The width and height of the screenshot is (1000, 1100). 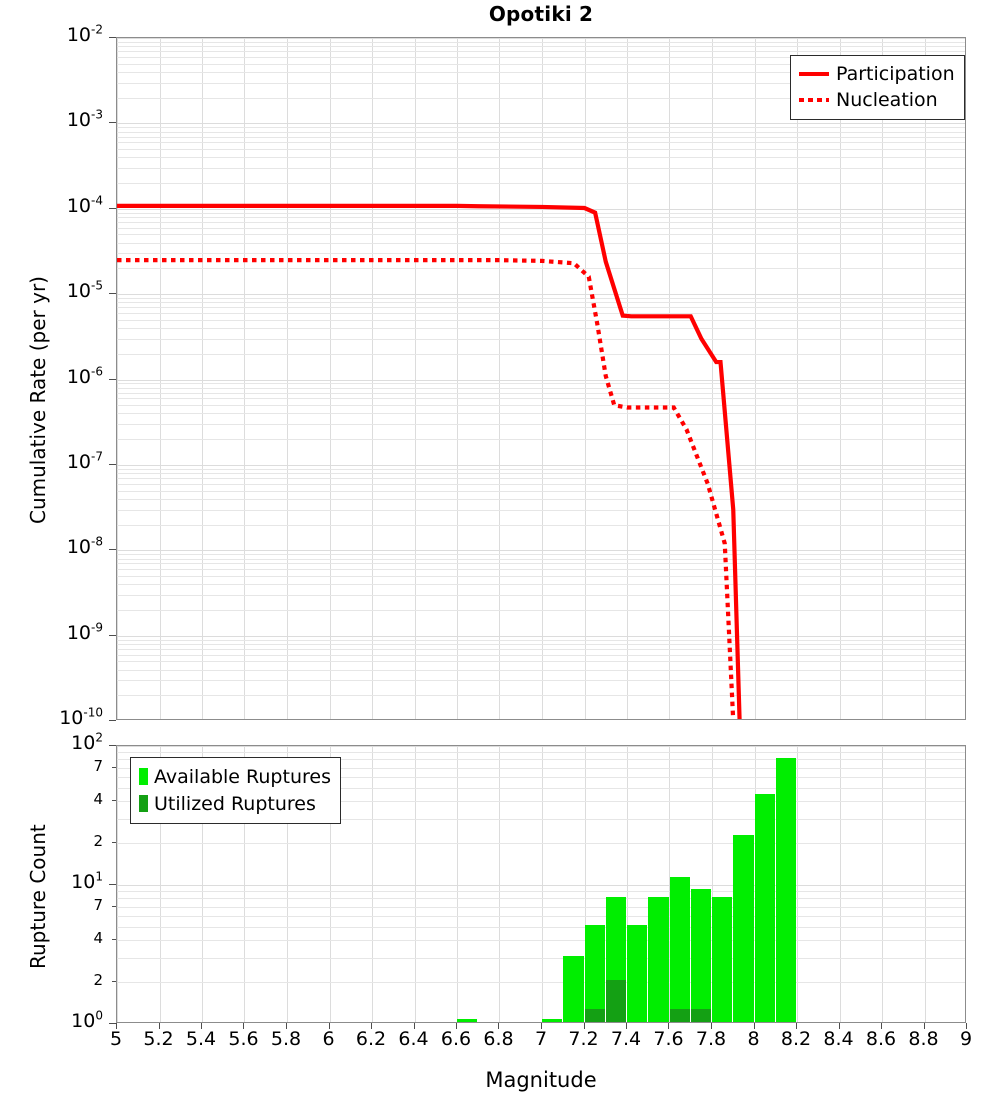 What do you see at coordinates (87, 742) in the screenshot?
I see `y-tick-label: 10²` at bounding box center [87, 742].